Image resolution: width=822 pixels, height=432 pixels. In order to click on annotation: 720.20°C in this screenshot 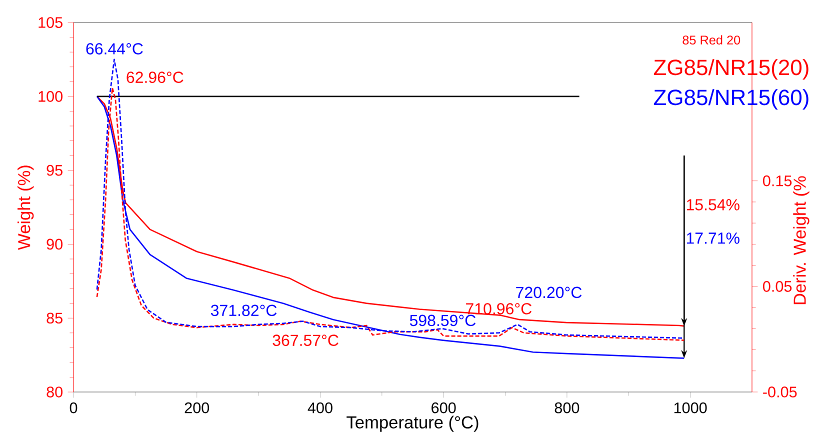, I will do `click(549, 292)`.